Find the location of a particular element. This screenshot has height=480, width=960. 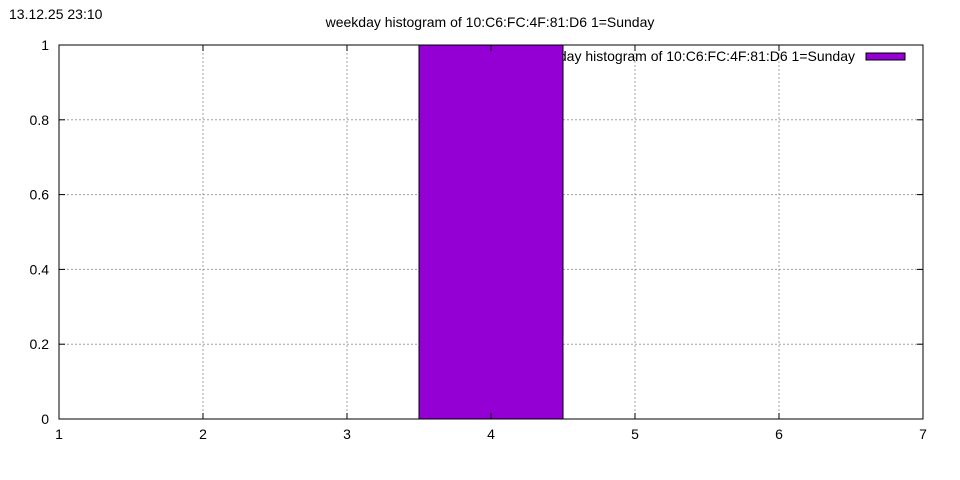

y-tick-label: 1 is located at coordinates (45, 45).